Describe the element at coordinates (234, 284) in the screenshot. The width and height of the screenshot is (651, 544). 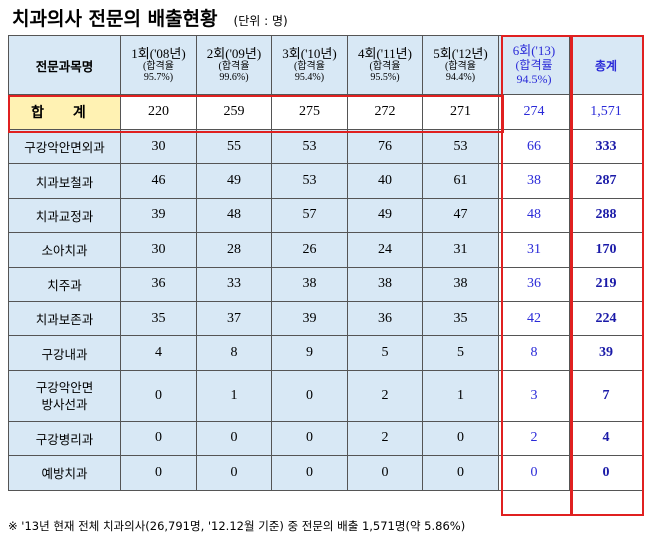
I see `table-cell: 33` at that location.